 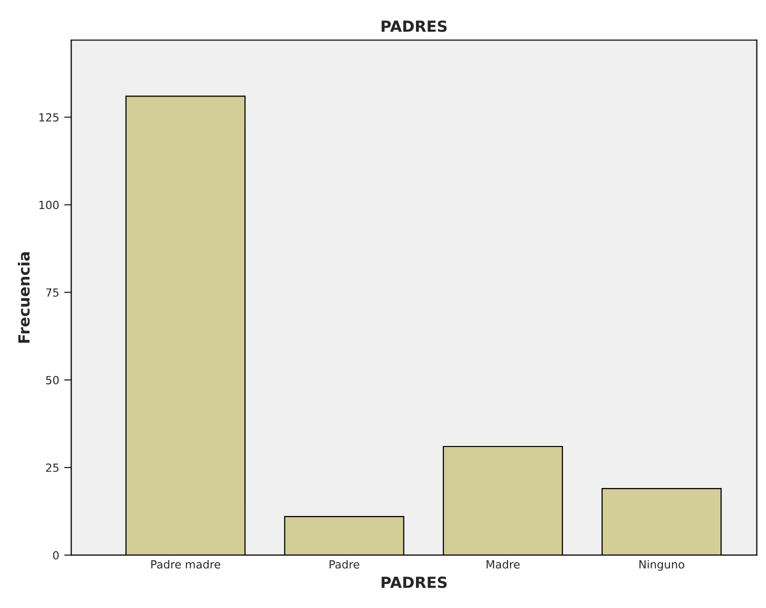 What do you see at coordinates (56, 555) in the screenshot?
I see `y-tick-label: 0` at bounding box center [56, 555].